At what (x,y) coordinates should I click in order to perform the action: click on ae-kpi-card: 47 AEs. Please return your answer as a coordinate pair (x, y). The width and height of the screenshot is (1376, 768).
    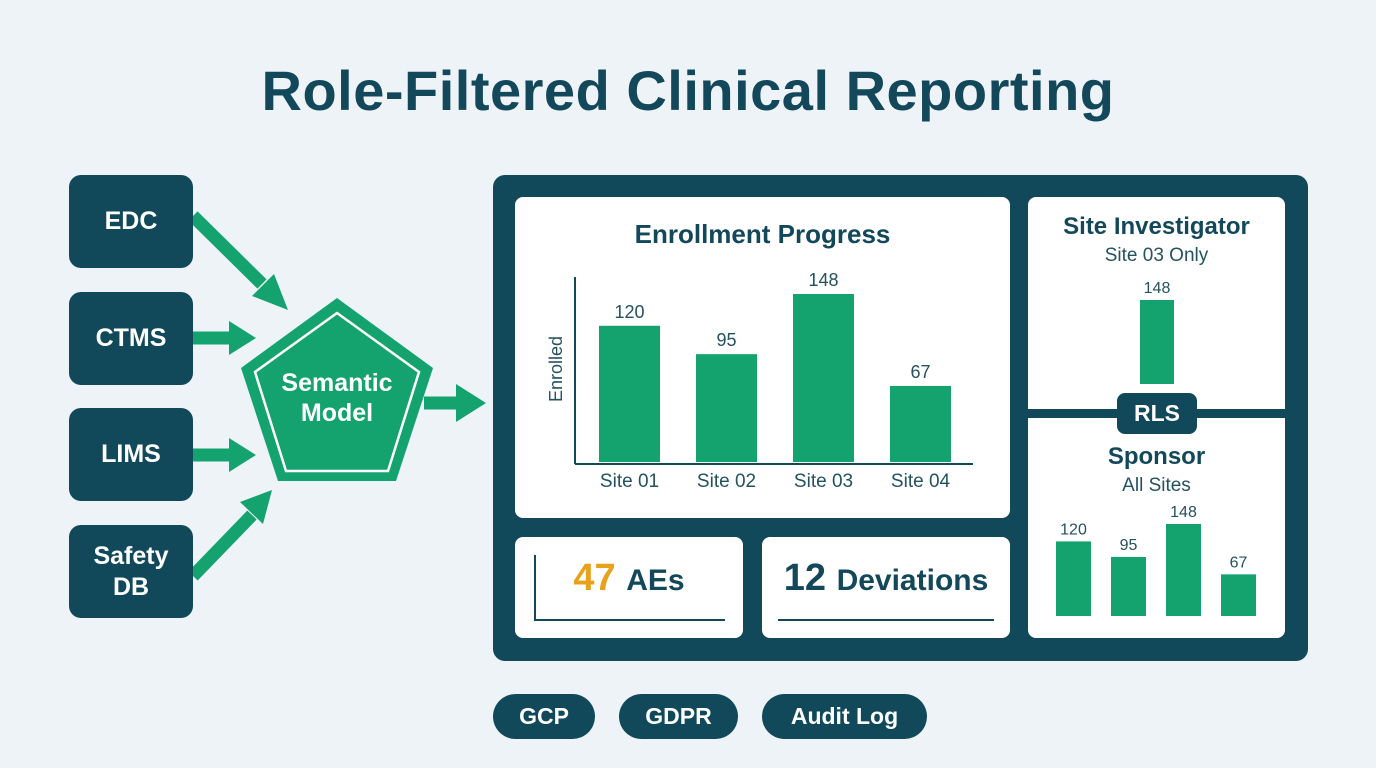
    Looking at the image, I should click on (629, 587).